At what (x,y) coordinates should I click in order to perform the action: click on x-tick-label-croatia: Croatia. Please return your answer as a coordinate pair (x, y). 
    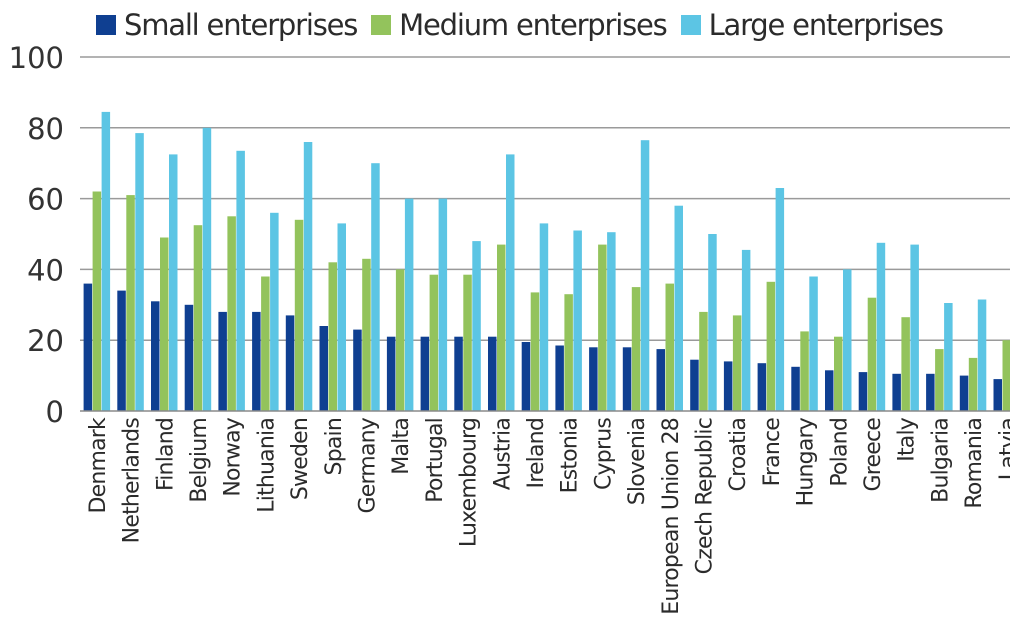
    Looking at the image, I should click on (738, 454).